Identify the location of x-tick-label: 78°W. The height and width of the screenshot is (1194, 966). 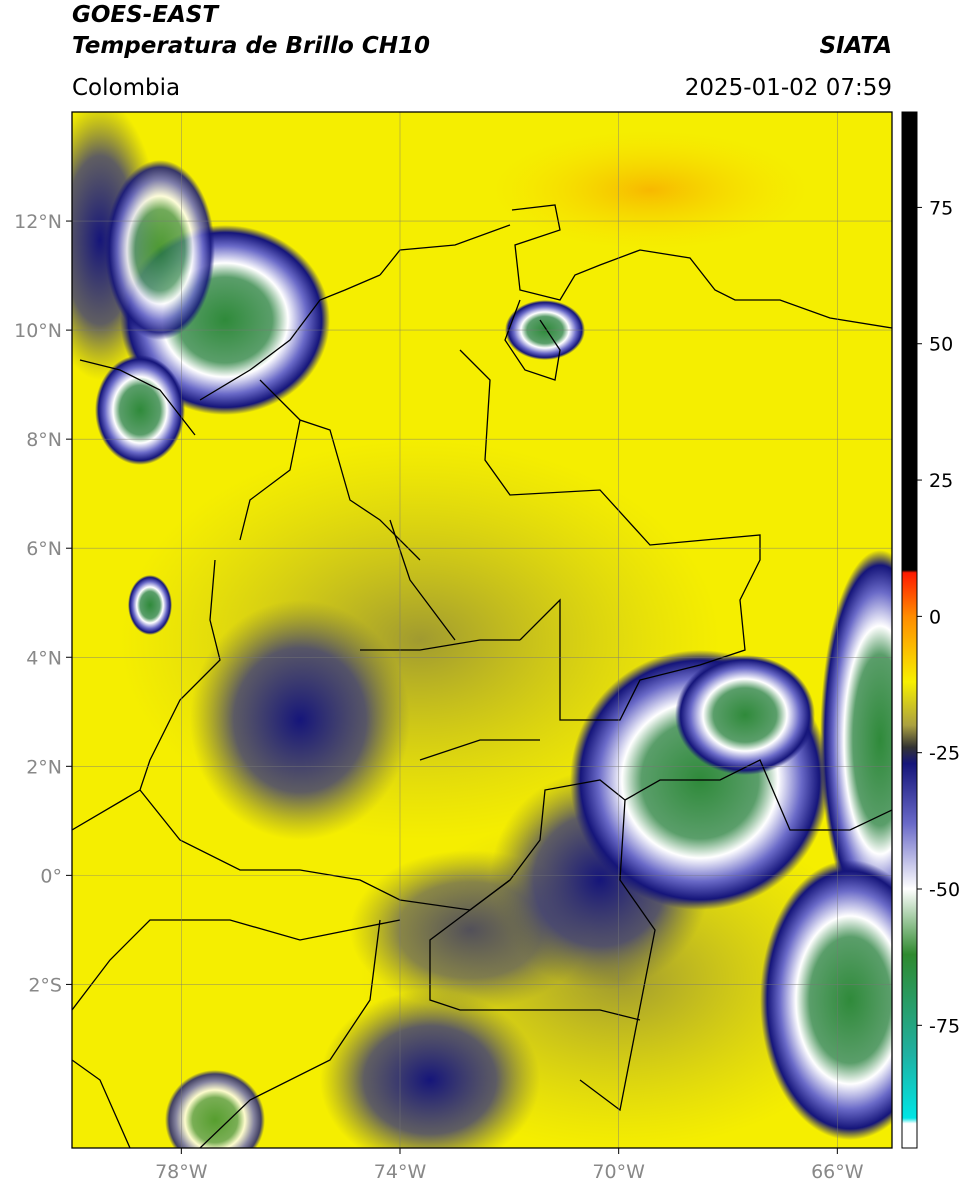
(181, 1172).